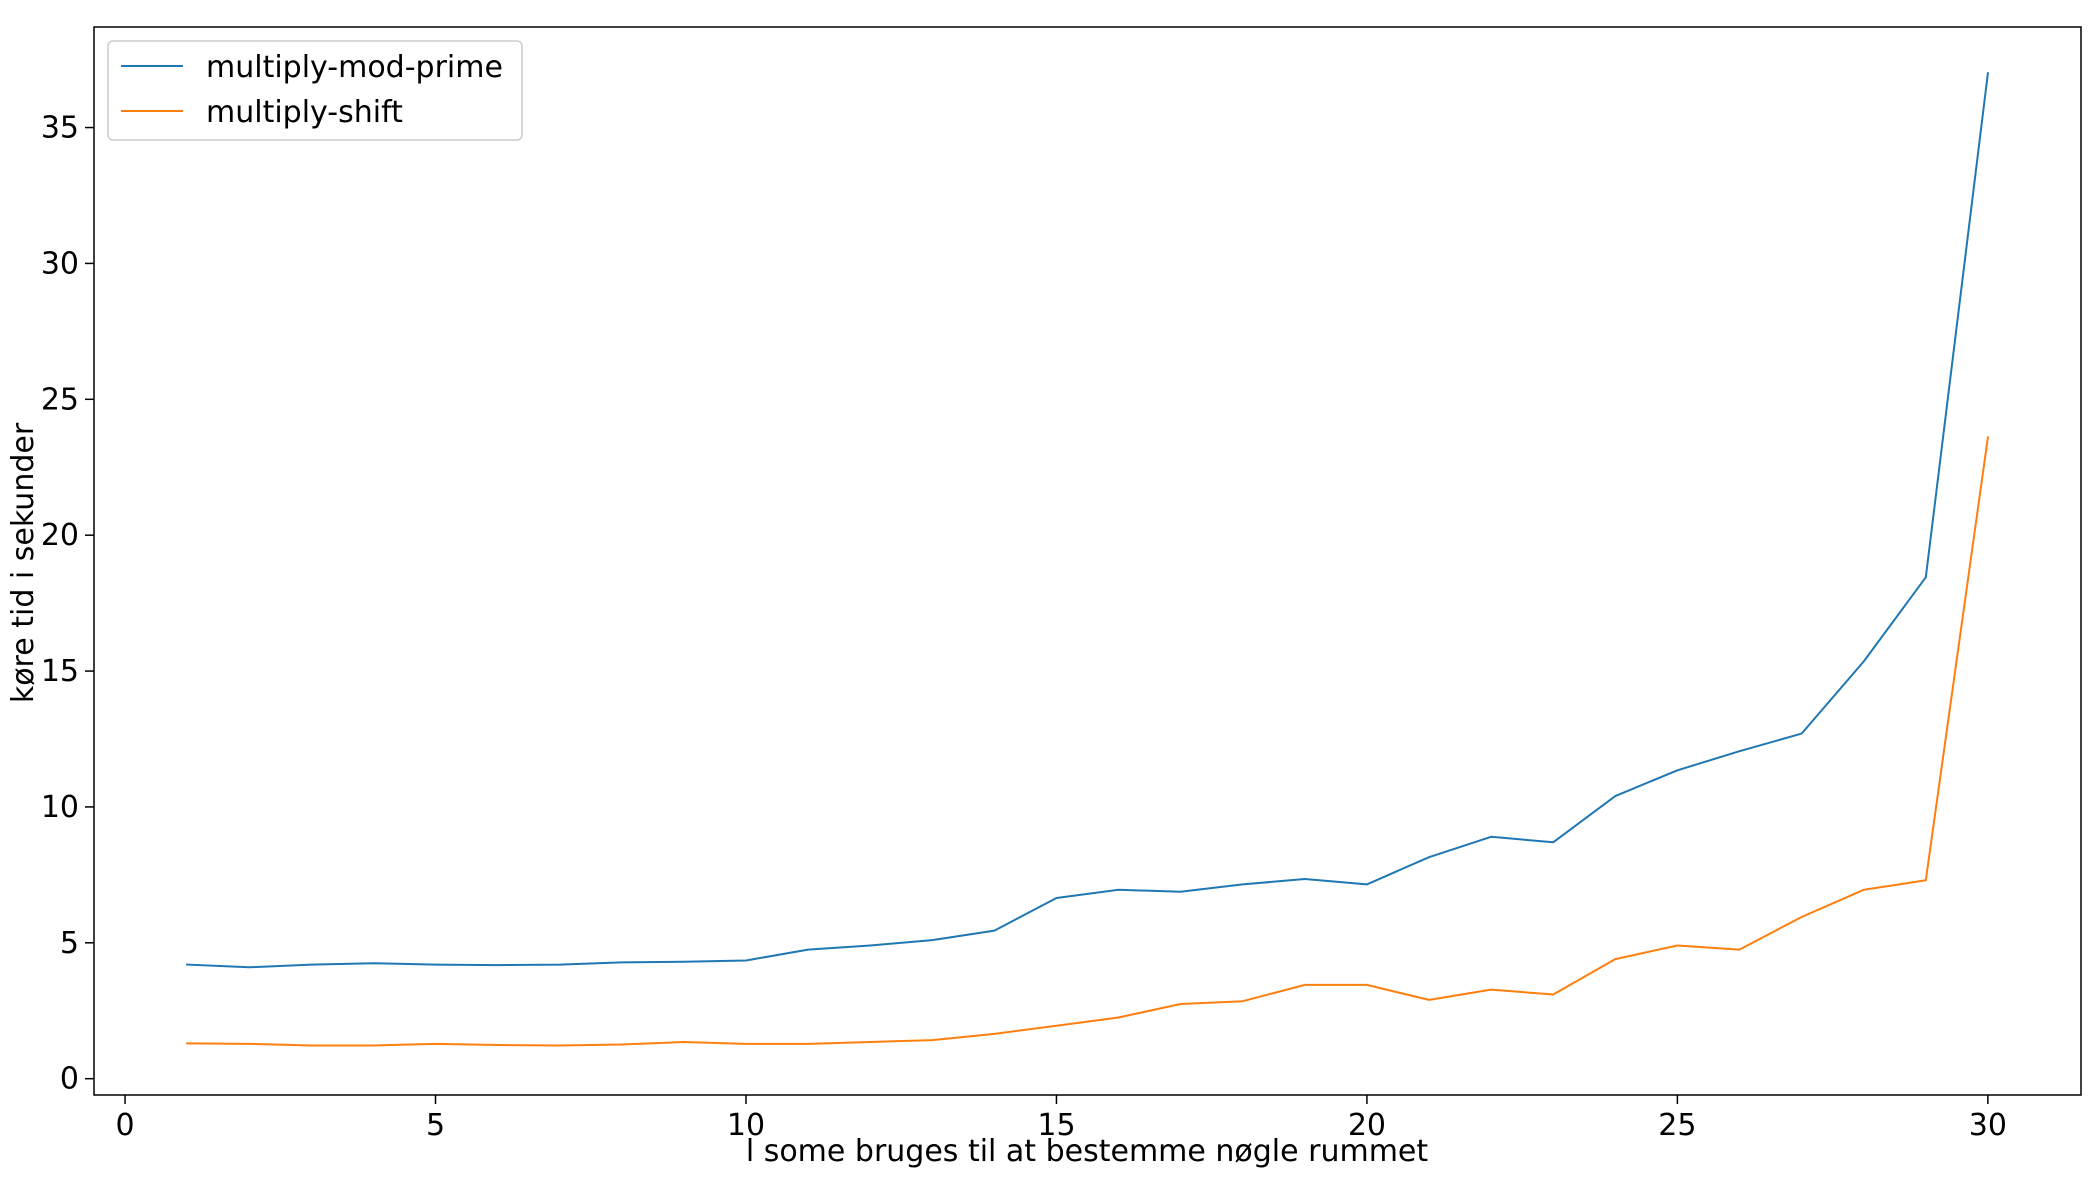 This screenshot has height=1180, width=2093. What do you see at coordinates (69, 943) in the screenshot?
I see `y-tick-label: 5` at bounding box center [69, 943].